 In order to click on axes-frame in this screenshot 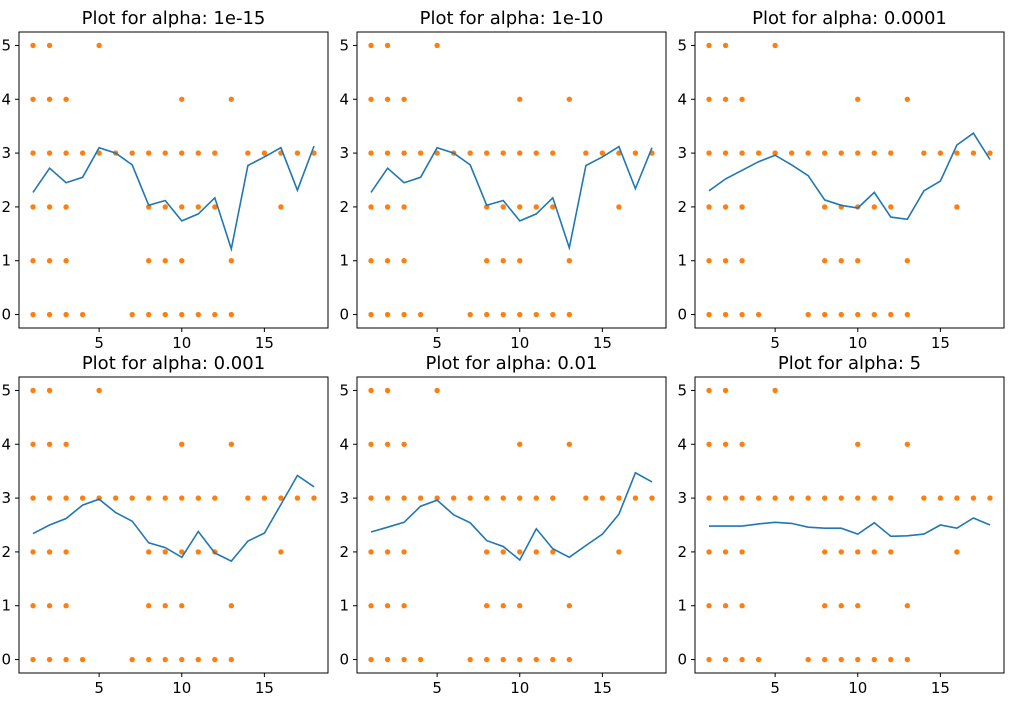, I will do `click(511, 525)`.